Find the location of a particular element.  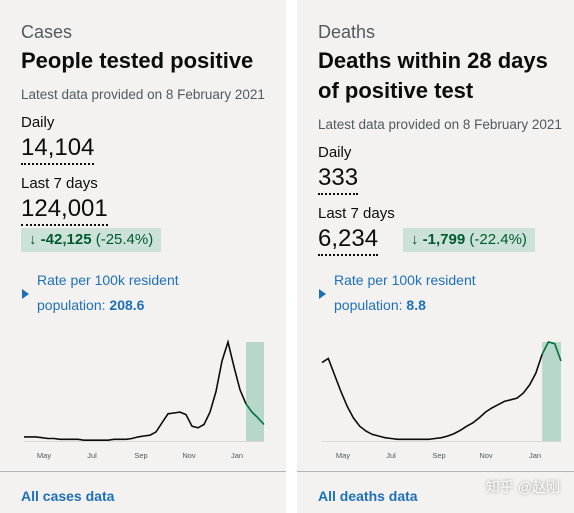

deaths-title: Deaths within 28 days of positive test is located at coordinates (433, 76).